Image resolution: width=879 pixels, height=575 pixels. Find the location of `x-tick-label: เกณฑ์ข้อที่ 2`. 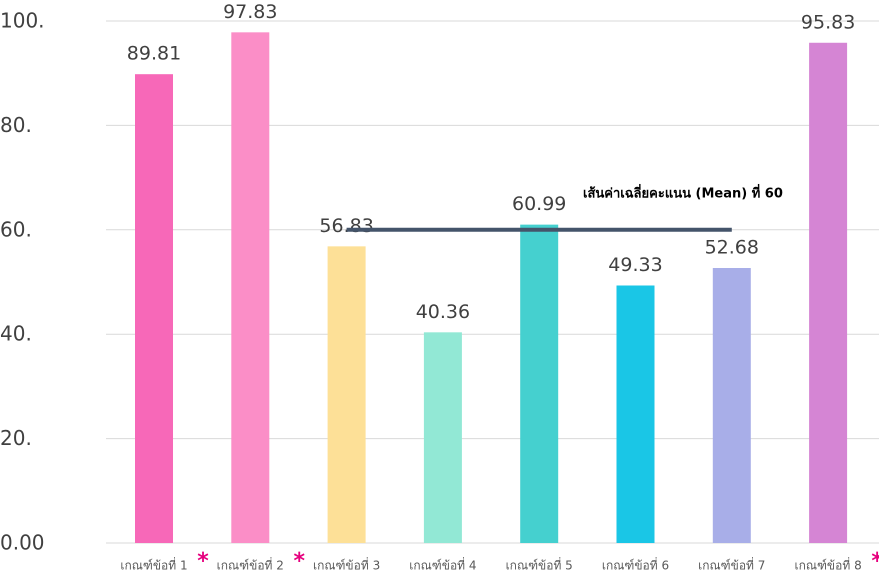

x-tick-label: เกณฑ์ข้อที่ 2 is located at coordinates (250, 565).